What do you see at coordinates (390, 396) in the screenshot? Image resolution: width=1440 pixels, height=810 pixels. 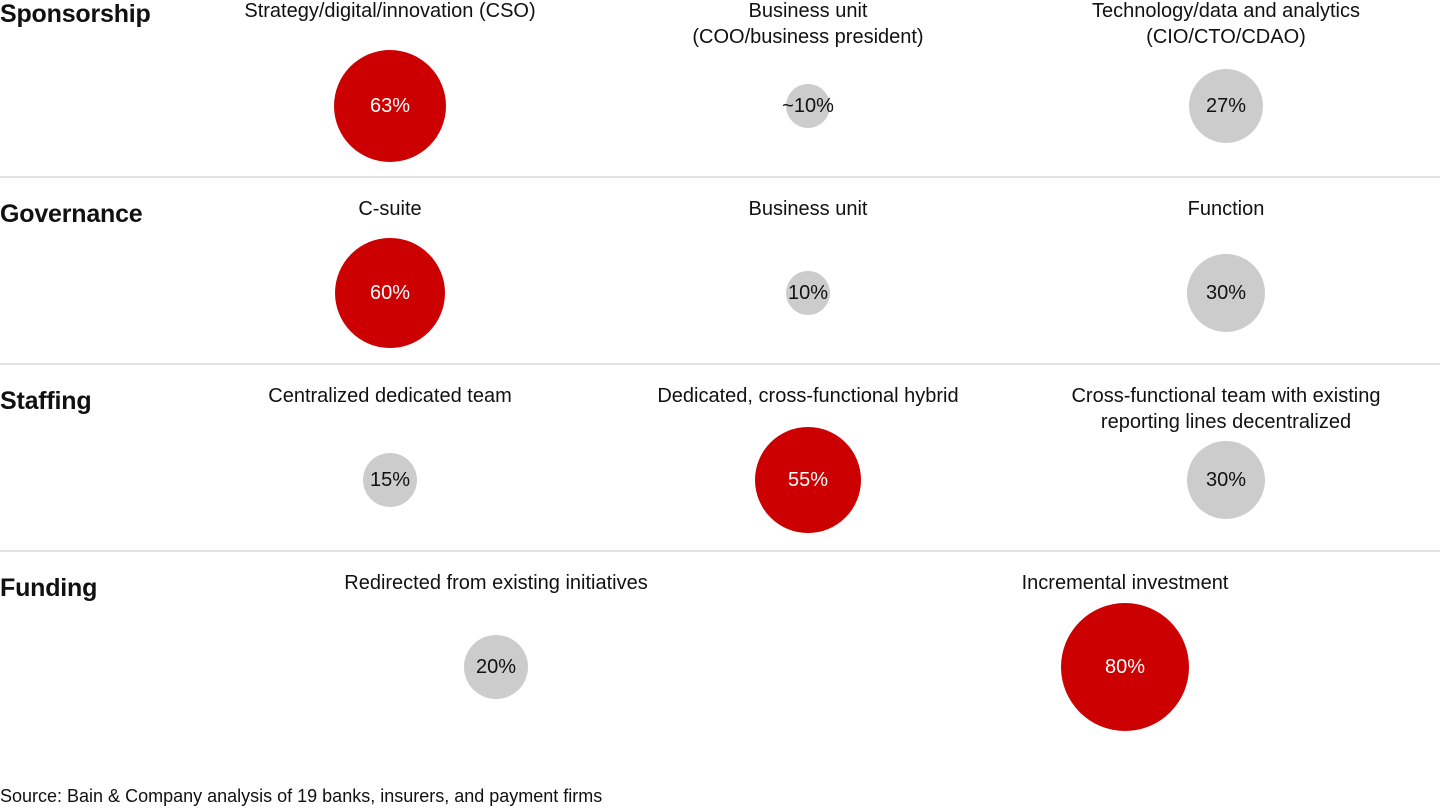 I see `category-label: Centralized dedicated team` at bounding box center [390, 396].